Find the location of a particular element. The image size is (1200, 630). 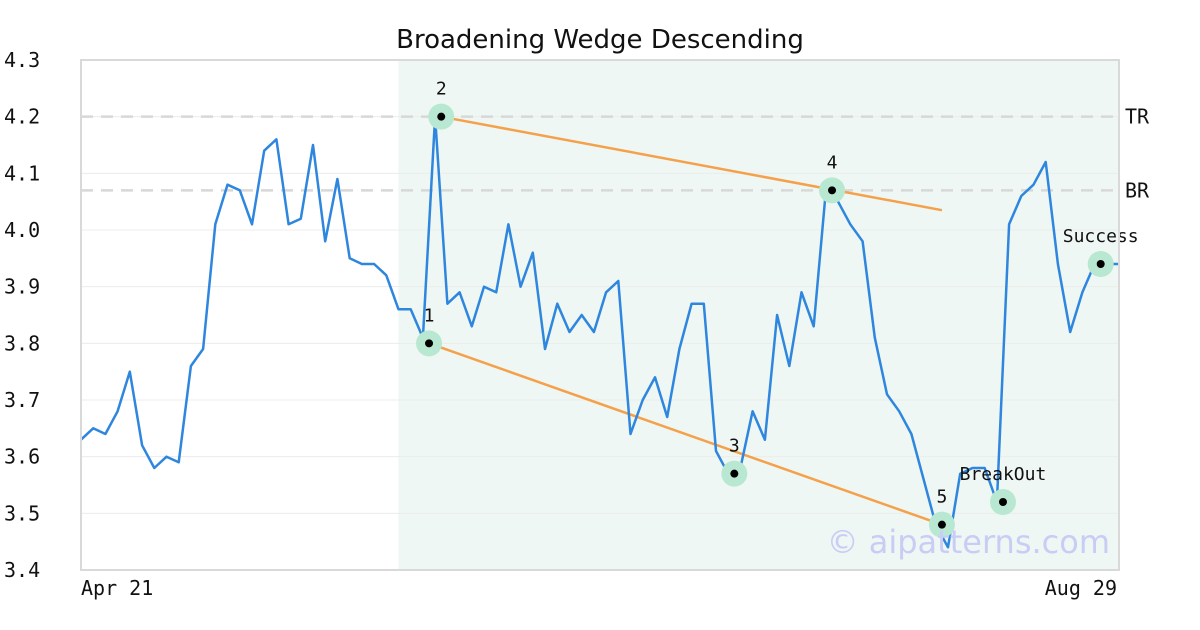

y-tick-label: 4.3 is located at coordinates (22, 60).